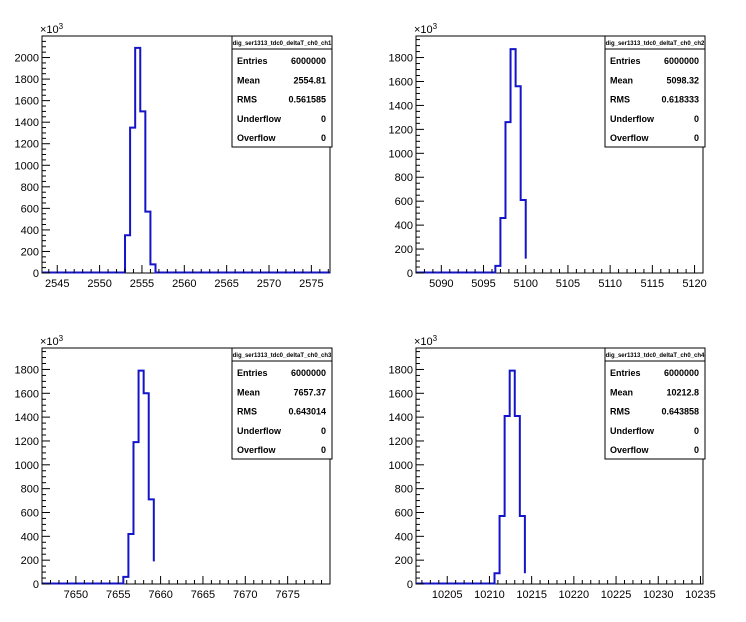  What do you see at coordinates (447, 595) in the screenshot?
I see `x-tick-label: 10205` at bounding box center [447, 595].